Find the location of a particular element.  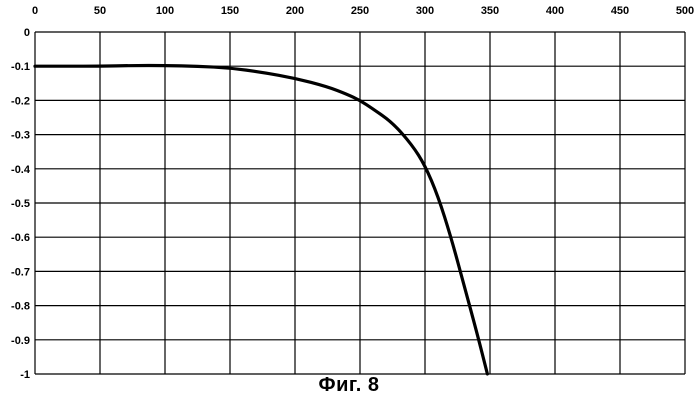

x-tick-label: 100 is located at coordinates (165, 11).